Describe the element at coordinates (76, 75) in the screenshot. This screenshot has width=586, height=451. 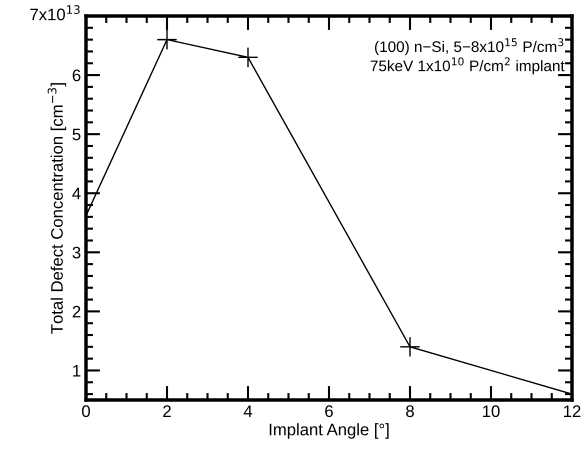
I see `y-tick-label: 6` at that location.